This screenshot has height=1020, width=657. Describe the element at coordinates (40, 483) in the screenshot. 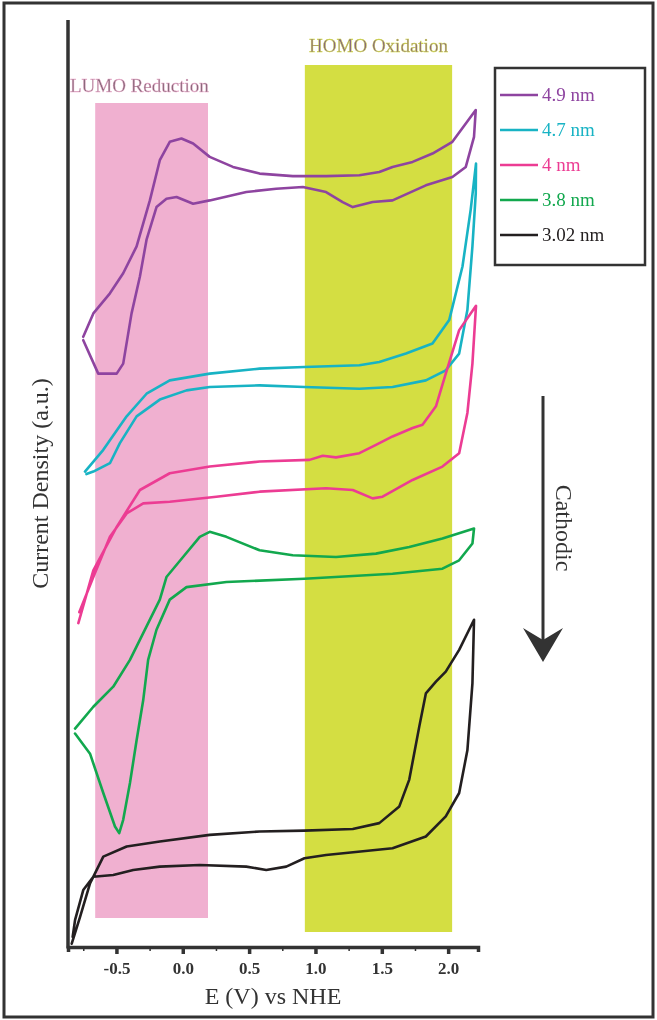

I see `y-axis-title: Current Density (a.u.)` at that location.